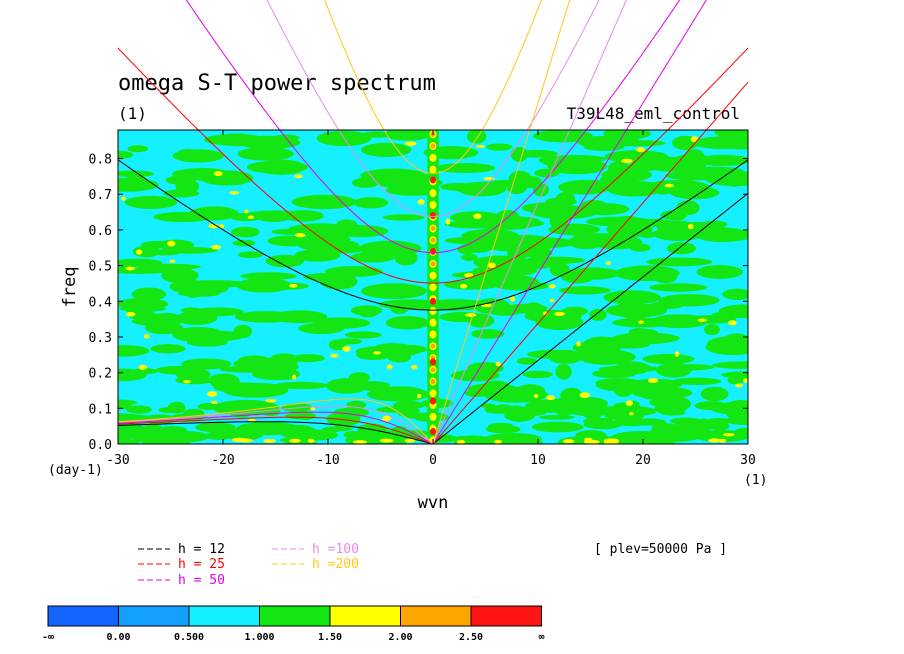  I want to click on x-tick-label: -30, so click(117, 460).